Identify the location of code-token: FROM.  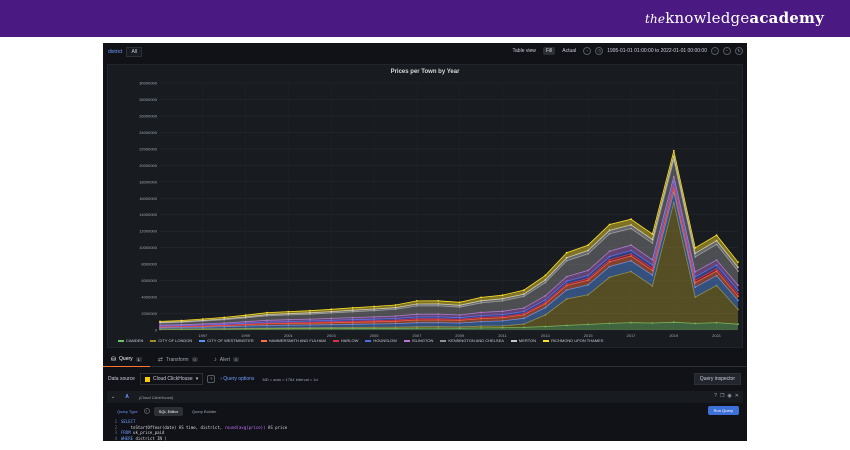
(126, 433).